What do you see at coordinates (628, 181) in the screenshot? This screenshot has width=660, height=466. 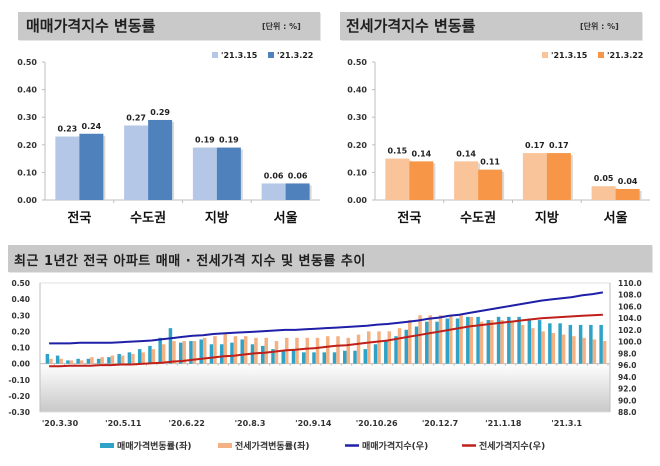 I see `jeonse-data-label: 0.04` at bounding box center [628, 181].